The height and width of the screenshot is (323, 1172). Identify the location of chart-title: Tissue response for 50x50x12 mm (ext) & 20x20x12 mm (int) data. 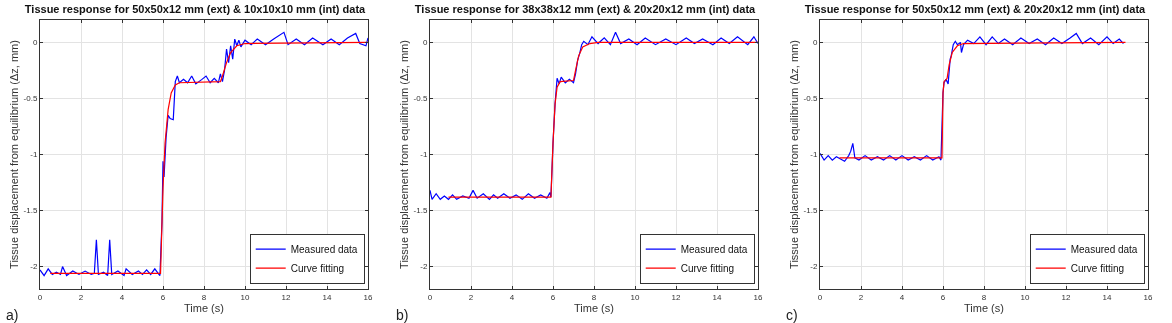
(975, 8).